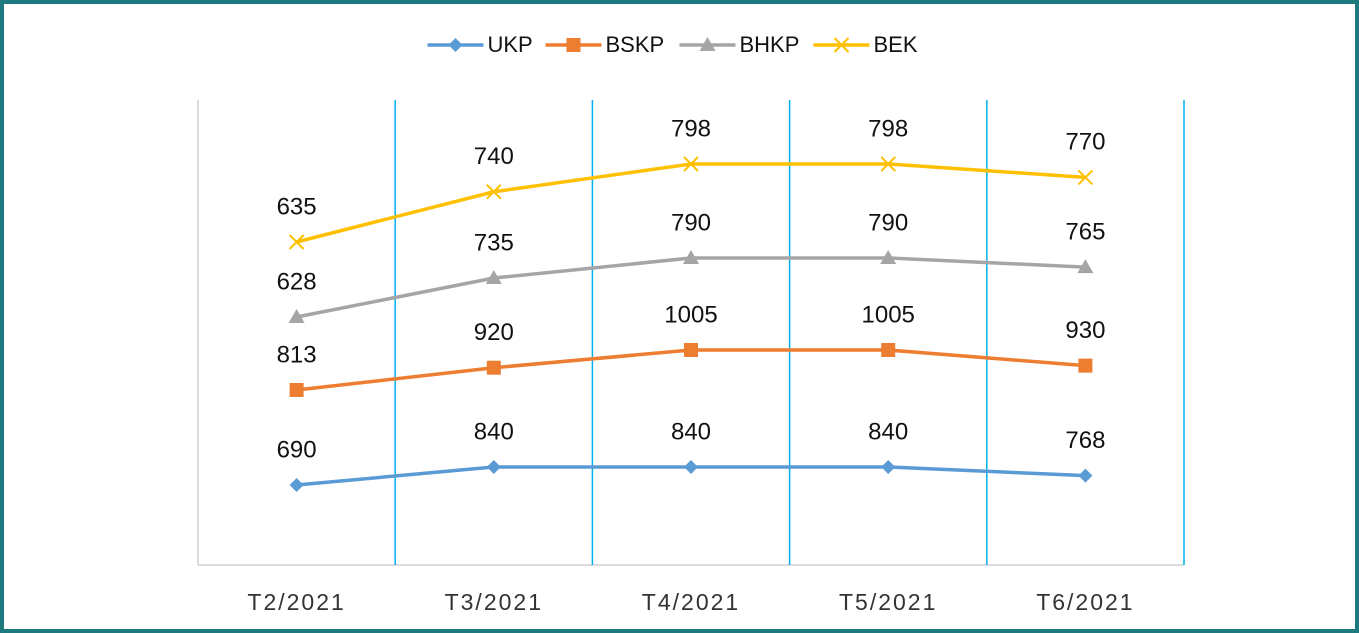 The image size is (1359, 633). Describe the element at coordinates (1085, 142) in the screenshot. I see `data-label: 770` at that location.